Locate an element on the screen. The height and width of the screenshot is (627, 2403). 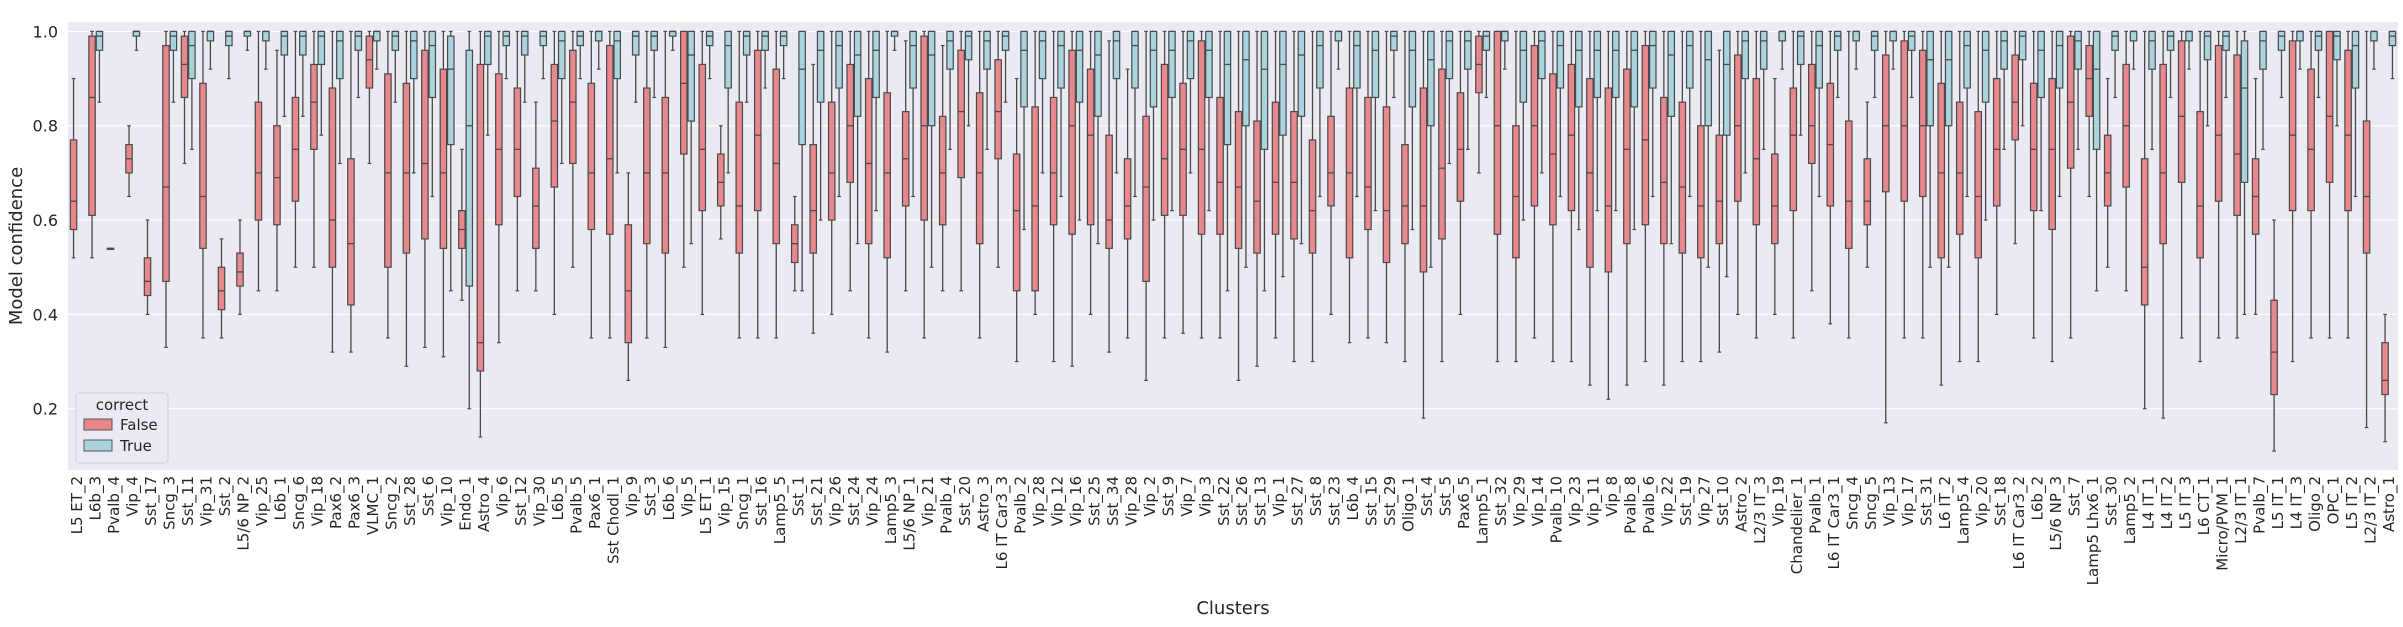
x-tick-label: Sst_25 is located at coordinates (1094, 501).